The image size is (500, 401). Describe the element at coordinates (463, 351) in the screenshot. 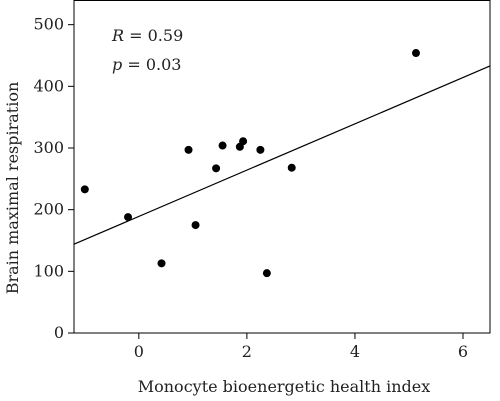

I see `x-tick-label: 6` at that location.